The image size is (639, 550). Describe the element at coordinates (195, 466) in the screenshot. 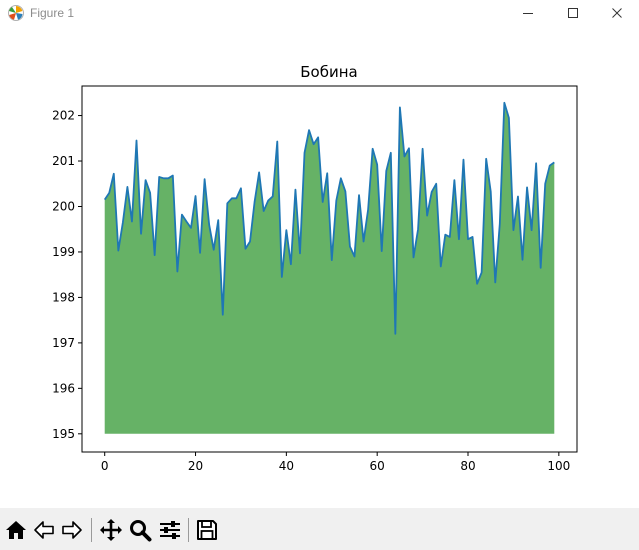

I see `x-tick-label: 20` at that location.